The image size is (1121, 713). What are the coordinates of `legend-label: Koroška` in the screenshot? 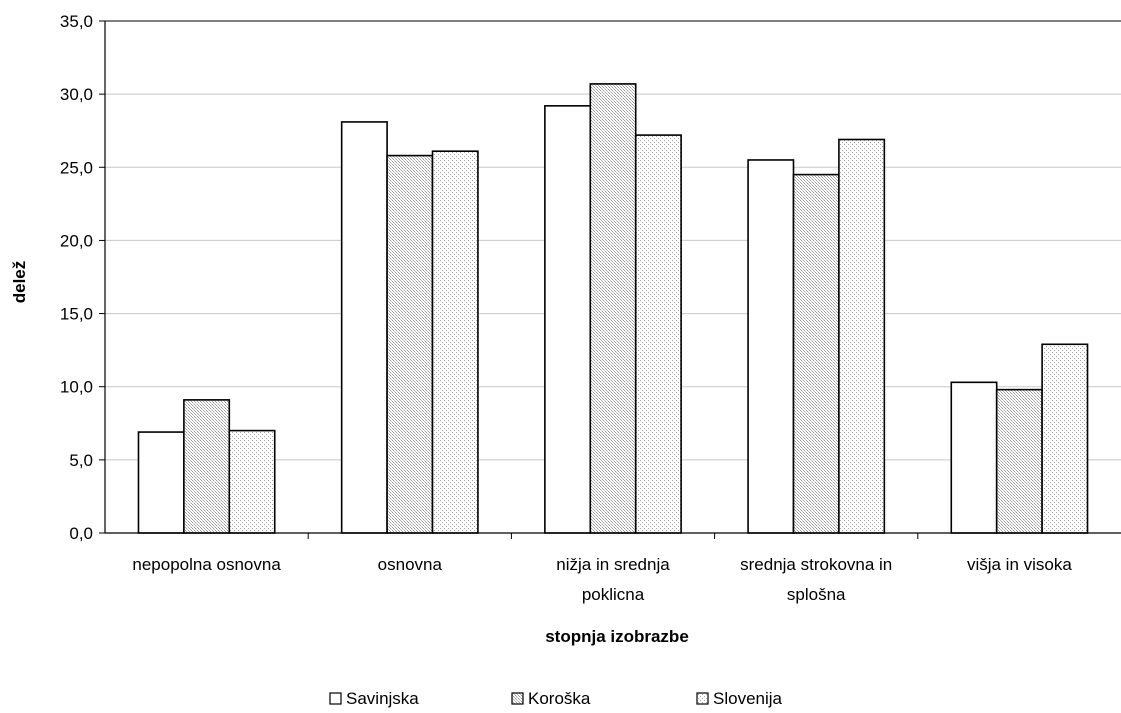 It's located at (559, 698).